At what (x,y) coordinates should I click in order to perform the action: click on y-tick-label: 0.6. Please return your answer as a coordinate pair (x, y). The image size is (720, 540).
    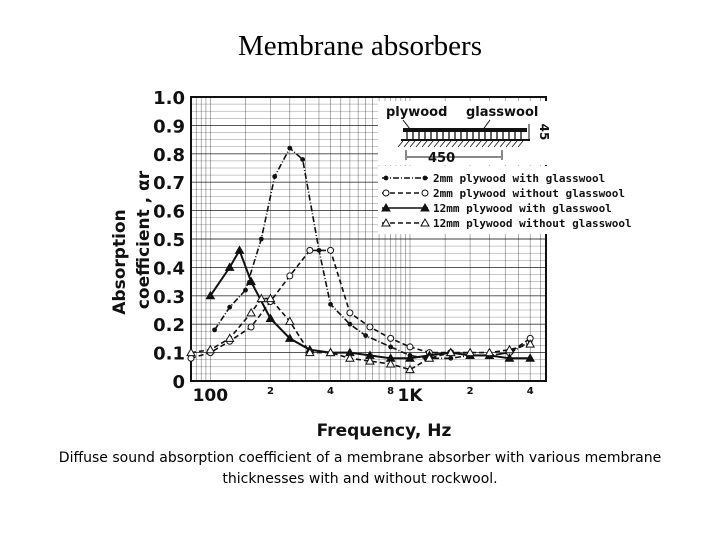
    Looking at the image, I should click on (169, 212).